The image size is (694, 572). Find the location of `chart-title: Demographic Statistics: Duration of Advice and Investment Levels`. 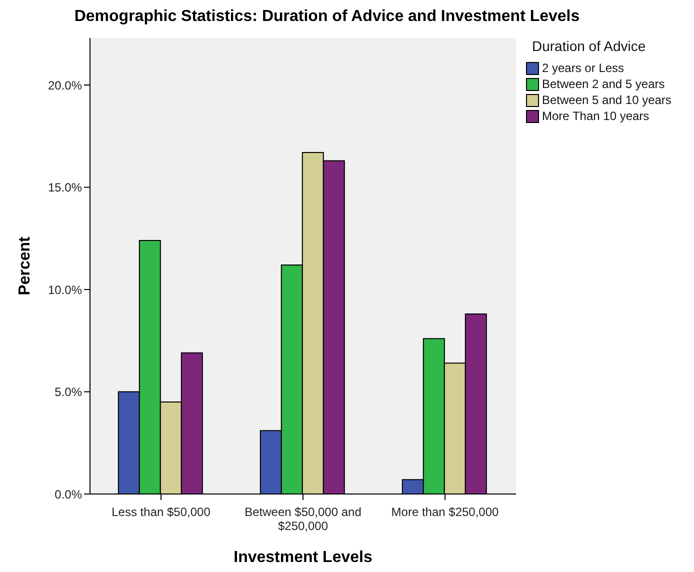

chart-title: Demographic Statistics: Duration of Advice and Investment Levels is located at coordinates (327, 17).